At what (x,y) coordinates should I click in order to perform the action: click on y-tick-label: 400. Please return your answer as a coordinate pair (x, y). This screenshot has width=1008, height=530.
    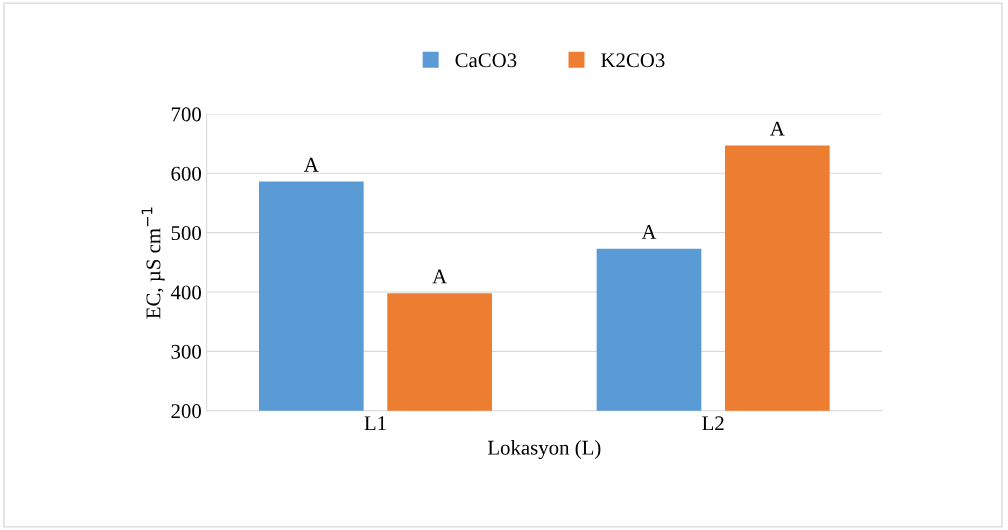
    Looking at the image, I should click on (185, 292).